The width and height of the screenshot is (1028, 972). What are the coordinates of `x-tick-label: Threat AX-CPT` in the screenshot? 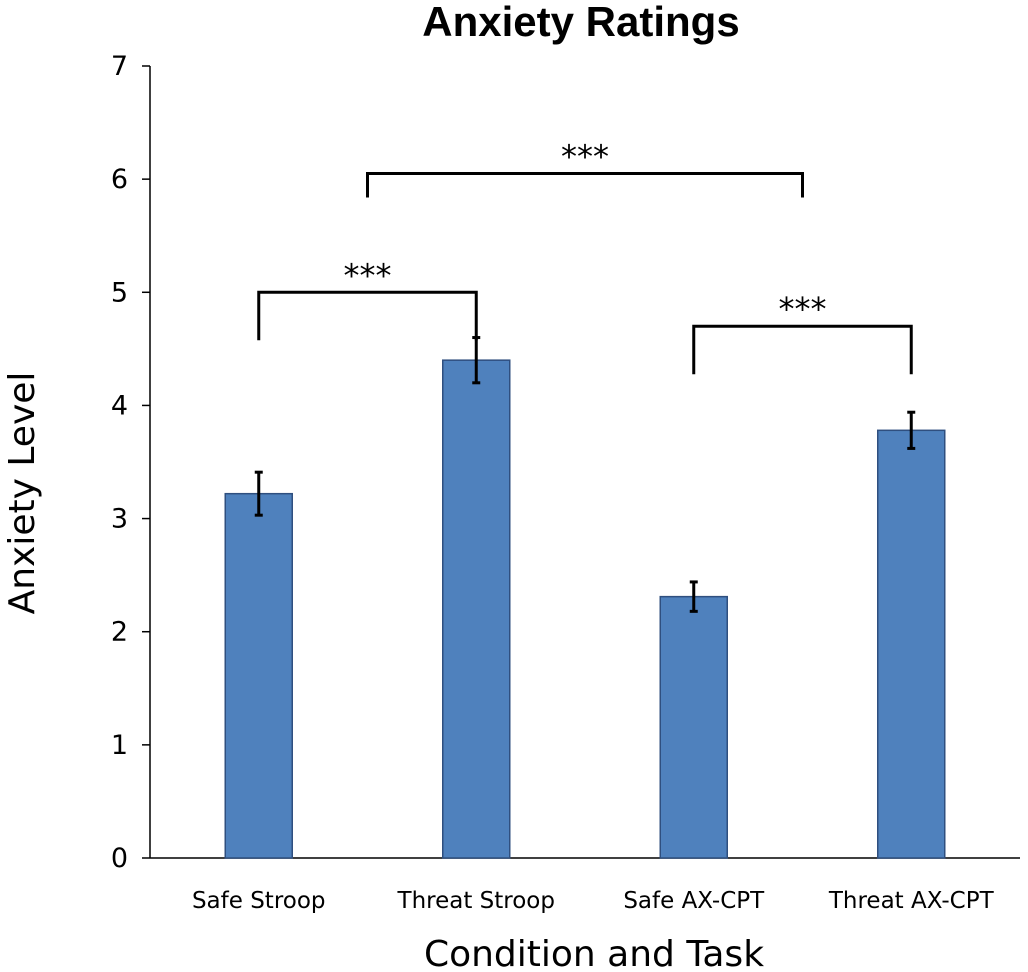 It's located at (911, 901).